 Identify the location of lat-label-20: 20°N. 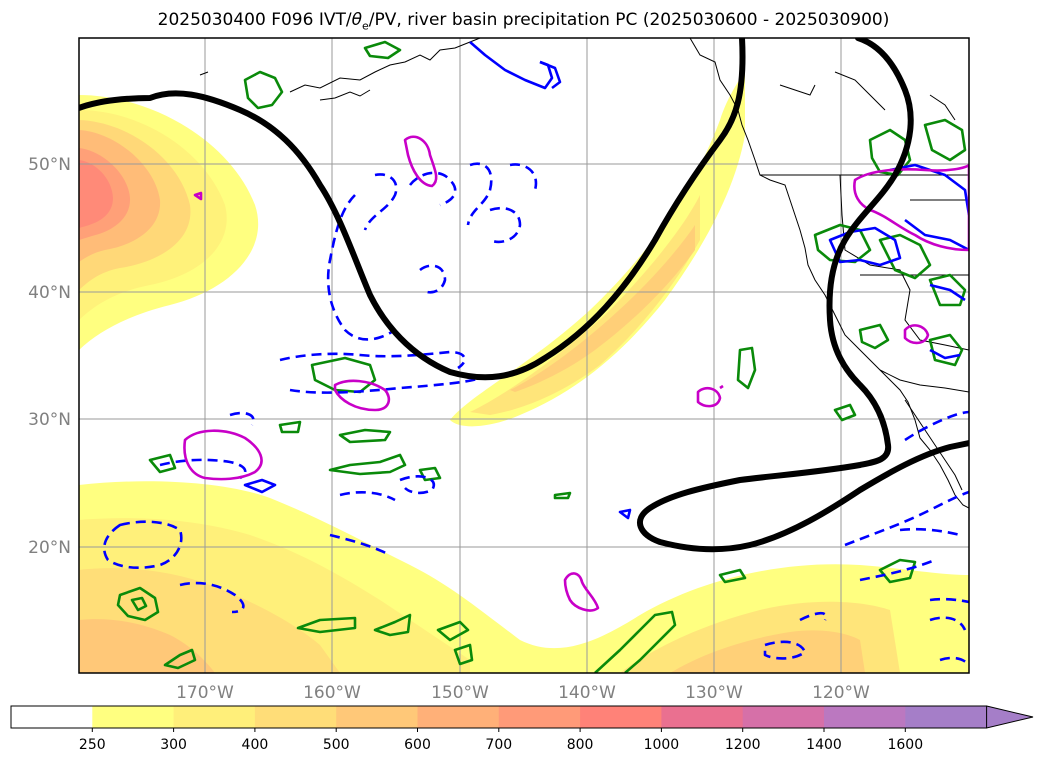
(49, 548).